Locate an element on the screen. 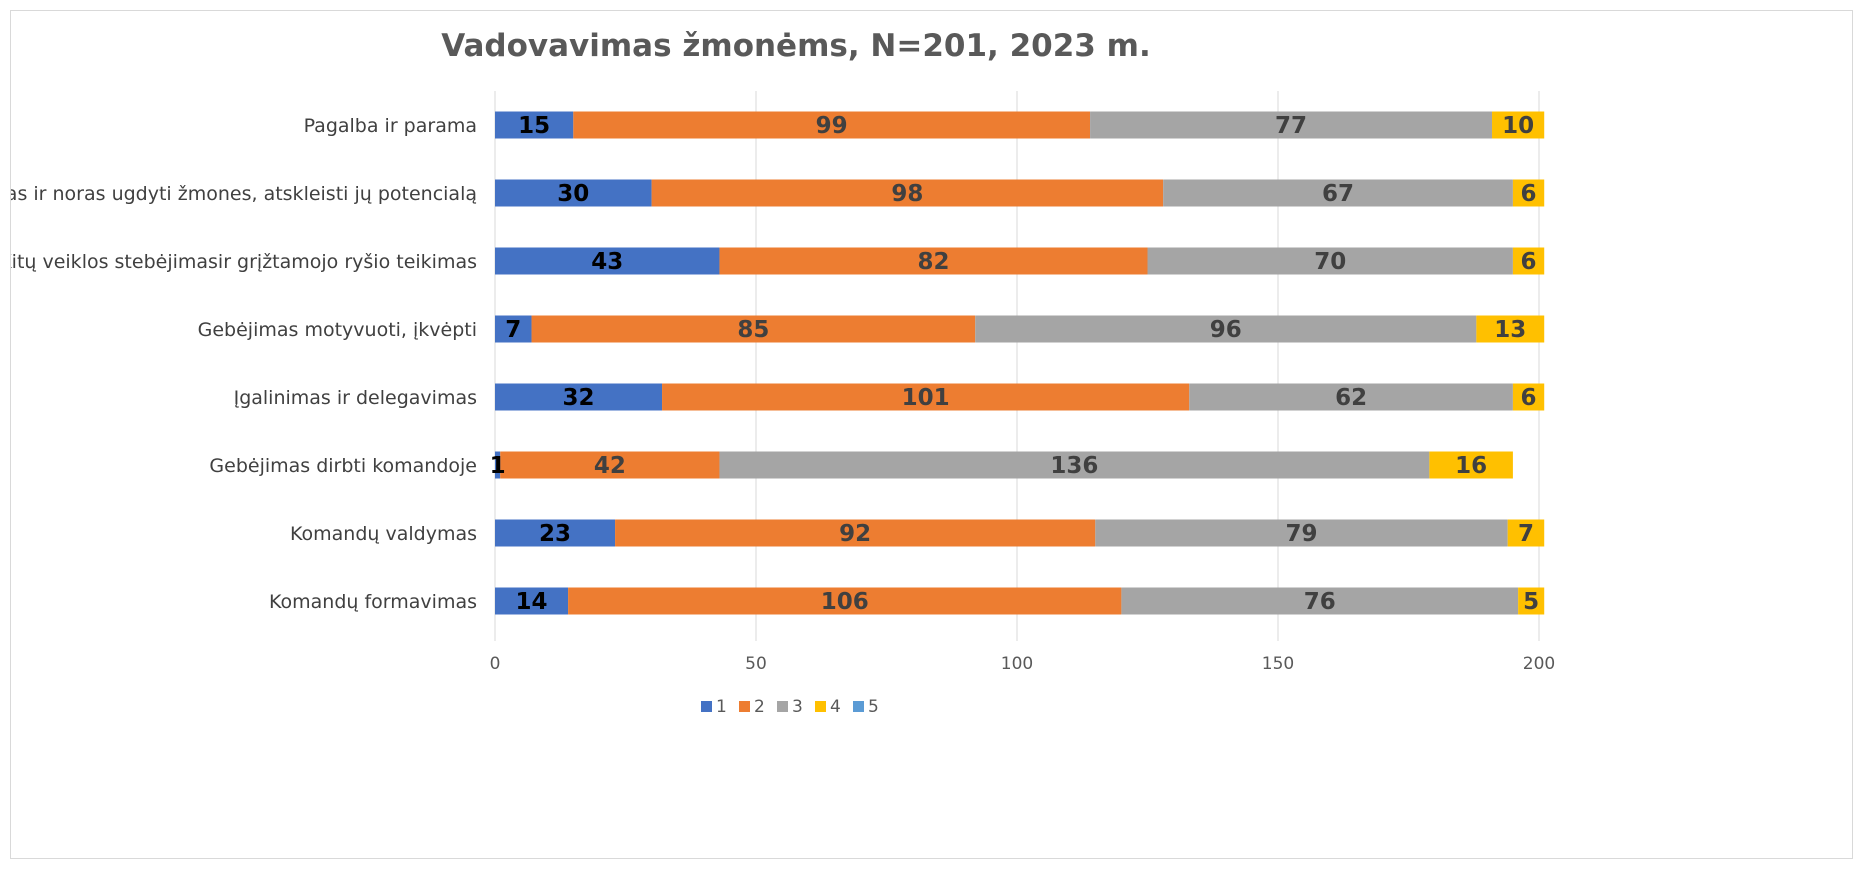  data-label: 76 is located at coordinates (1320, 602).